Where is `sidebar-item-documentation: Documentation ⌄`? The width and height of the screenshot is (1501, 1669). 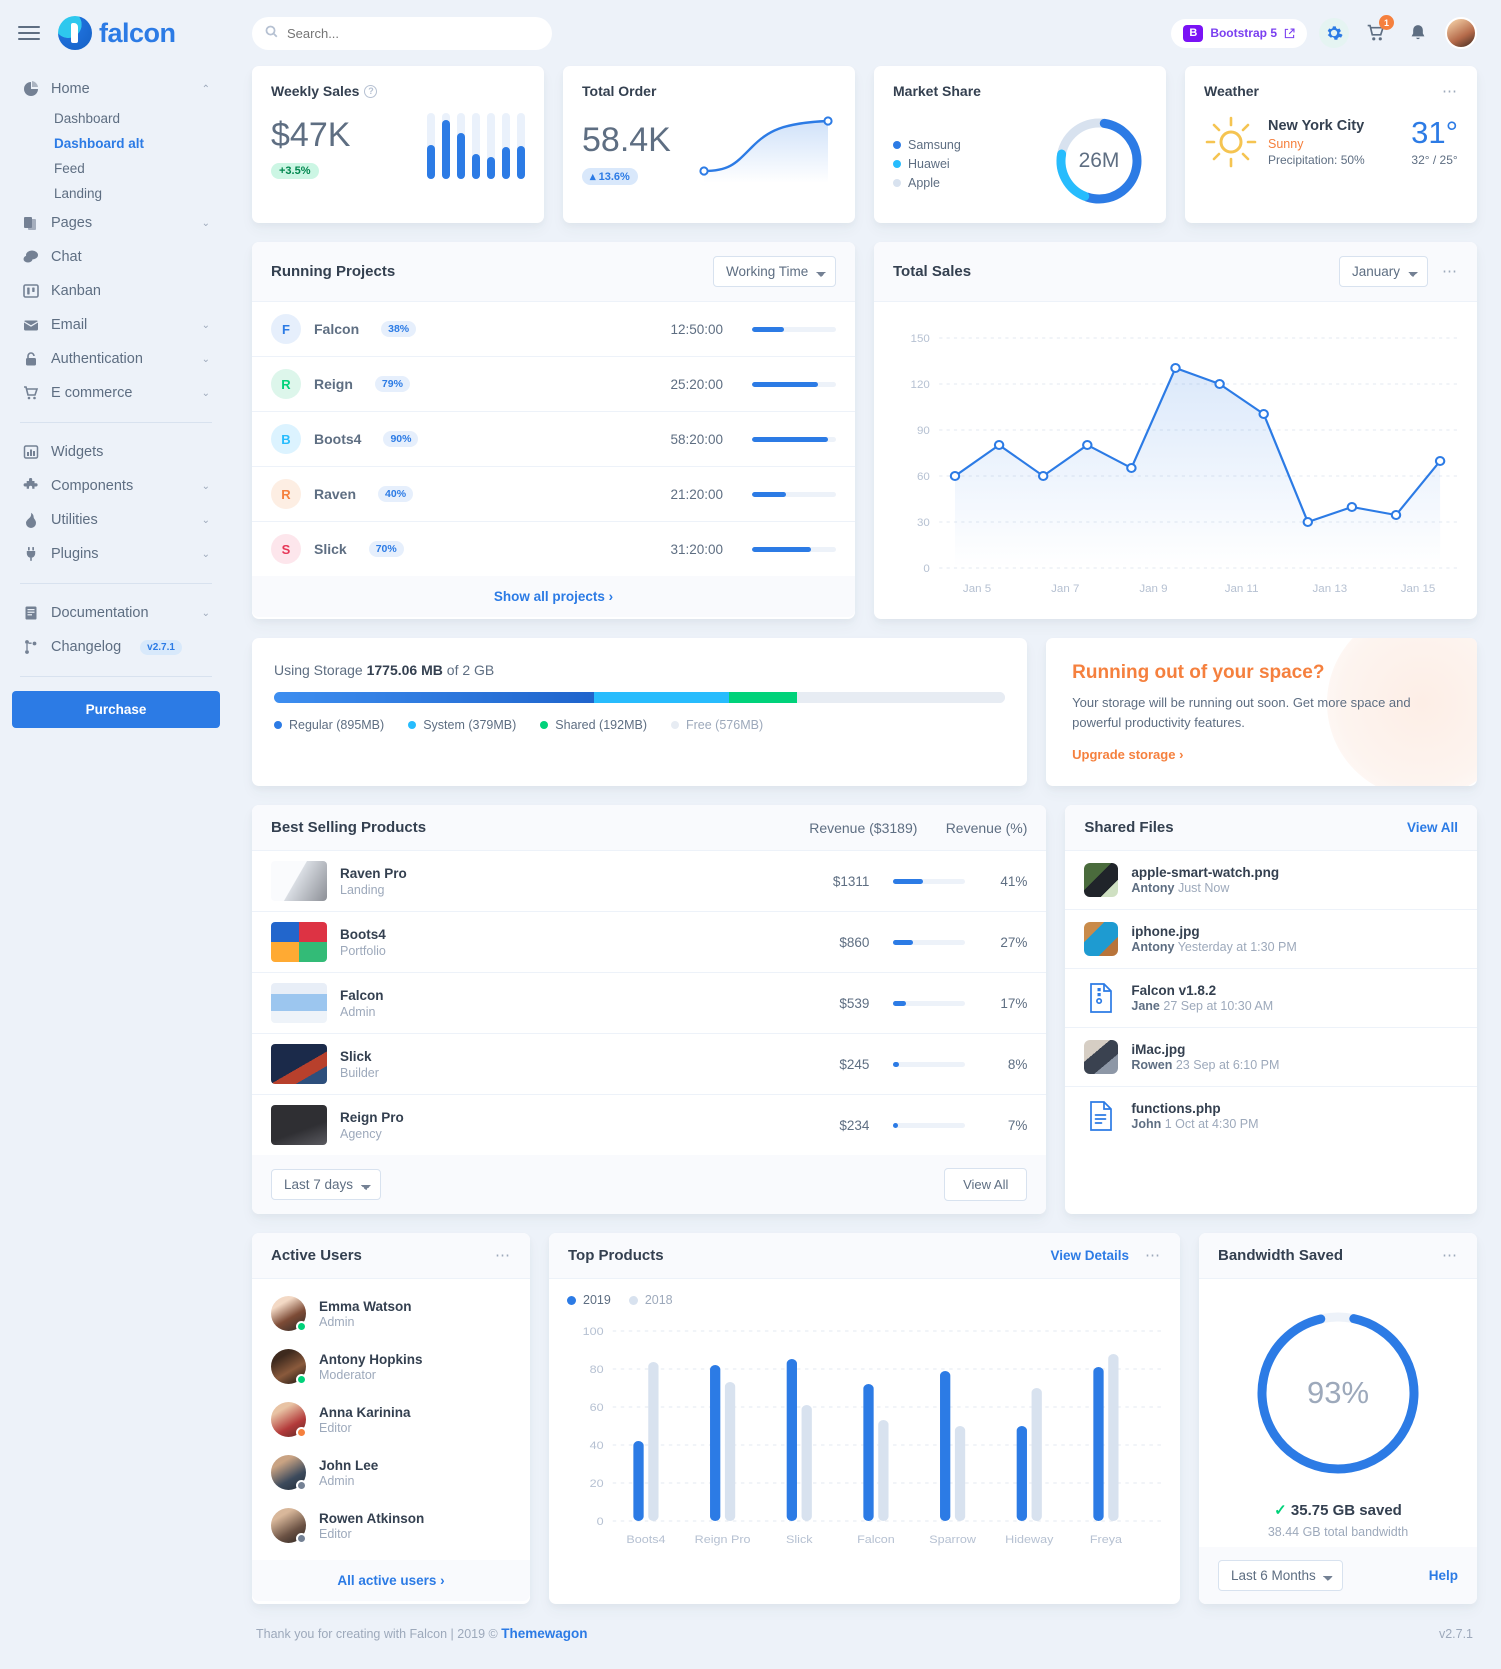 sidebar-item-documentation: Documentation ⌄ is located at coordinates (116, 613).